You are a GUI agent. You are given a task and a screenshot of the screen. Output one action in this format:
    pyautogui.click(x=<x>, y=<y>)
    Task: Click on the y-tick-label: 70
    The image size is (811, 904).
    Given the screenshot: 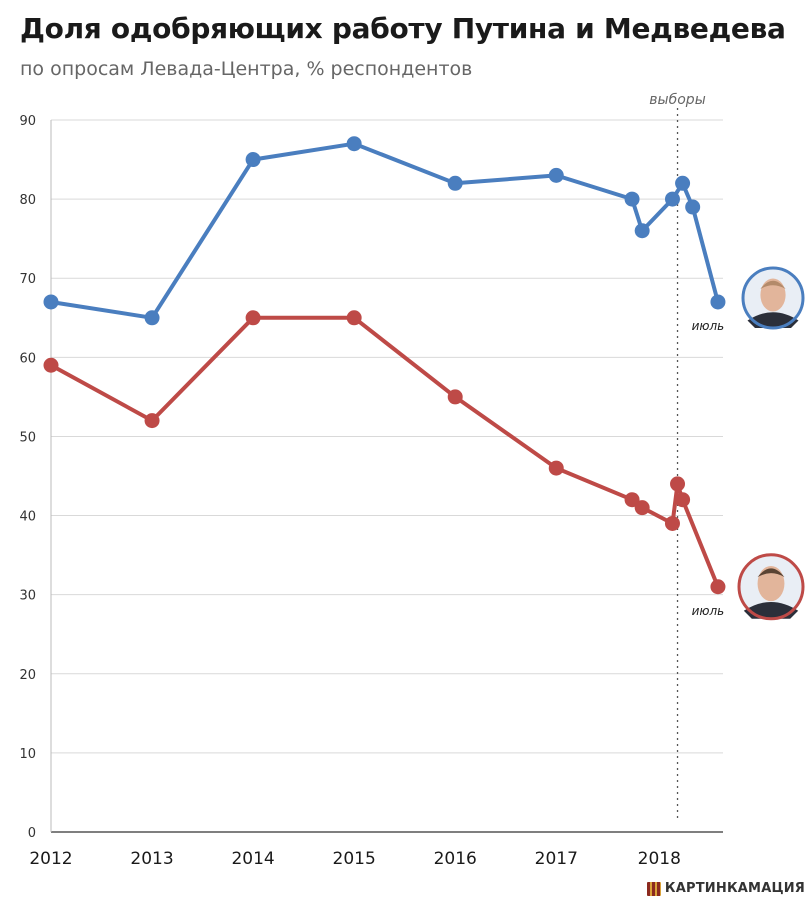 What is the action you would take?
    pyautogui.click(x=27, y=279)
    